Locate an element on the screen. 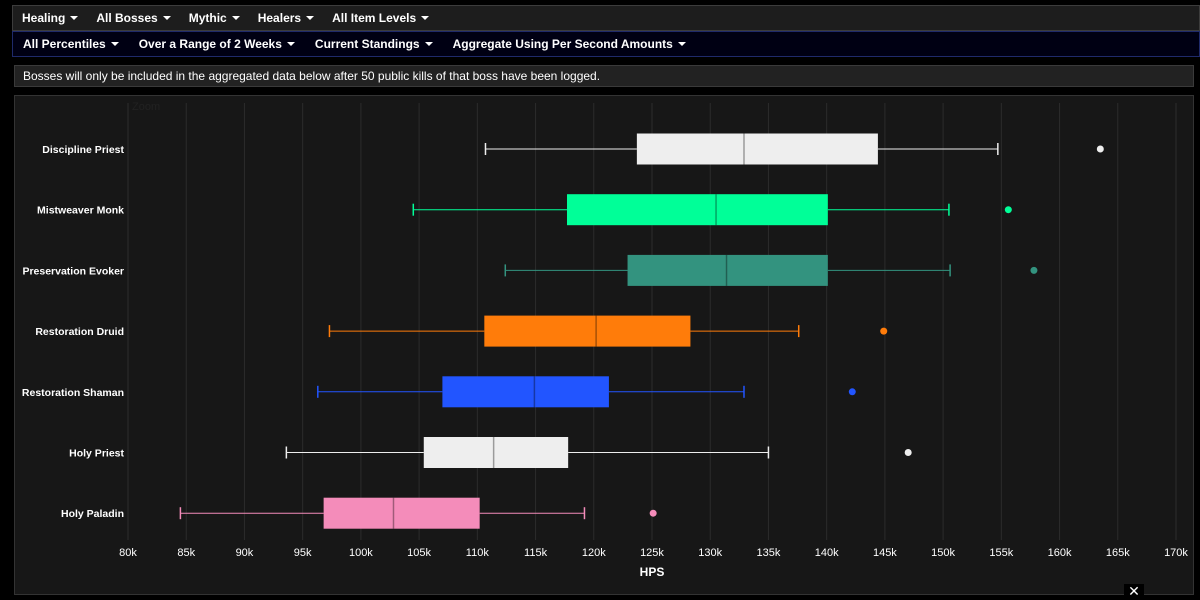 The image size is (1200, 600). boxplot-discipline-priest is located at coordinates (794, 149).